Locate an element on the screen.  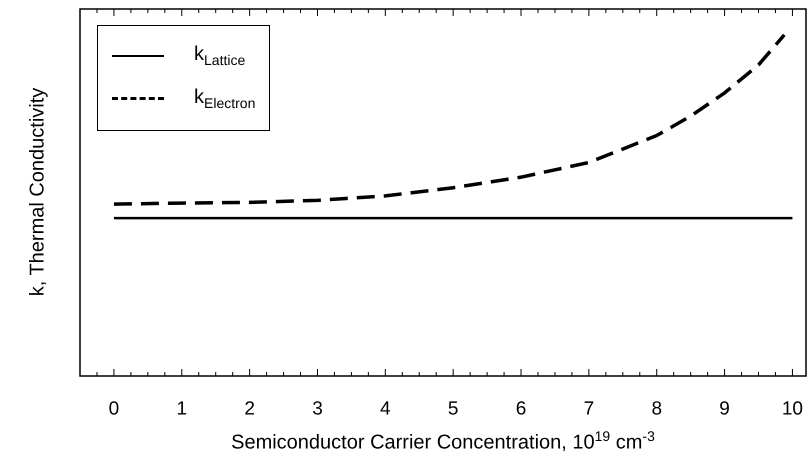
x-tick-label: 6 is located at coordinates (521, 409).